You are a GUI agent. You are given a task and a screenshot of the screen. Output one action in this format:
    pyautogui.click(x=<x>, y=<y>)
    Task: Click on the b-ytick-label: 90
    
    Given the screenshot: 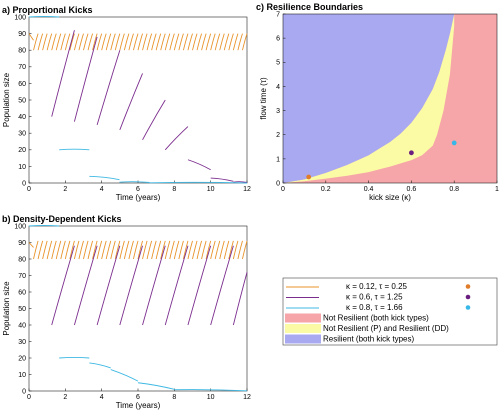 What is the action you would take?
    pyautogui.click(x=22, y=243)
    